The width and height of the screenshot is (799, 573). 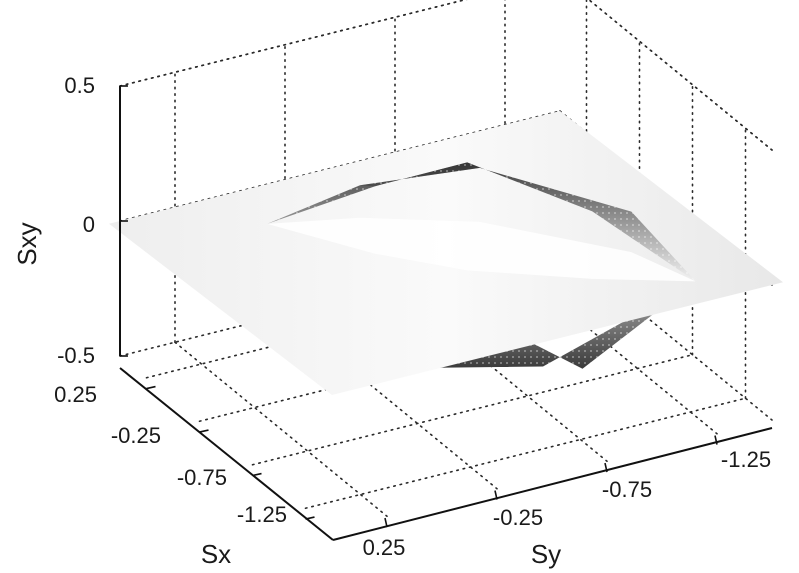 I want to click on x-tick-label: 0.25, so click(x=75, y=394).